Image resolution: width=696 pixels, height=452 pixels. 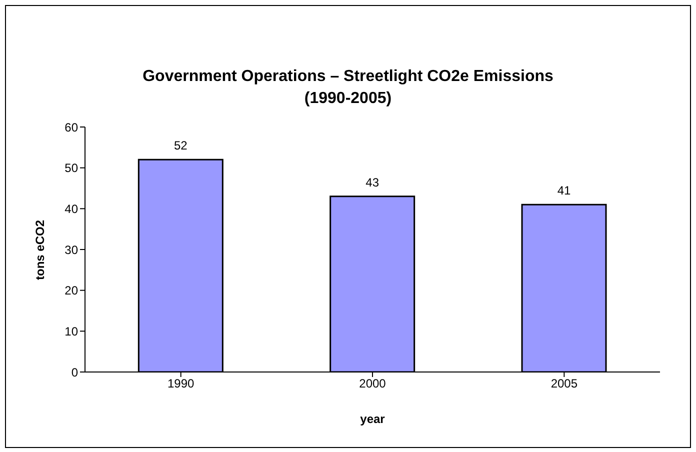 I want to click on y-tick-label: 0, so click(x=74, y=372).